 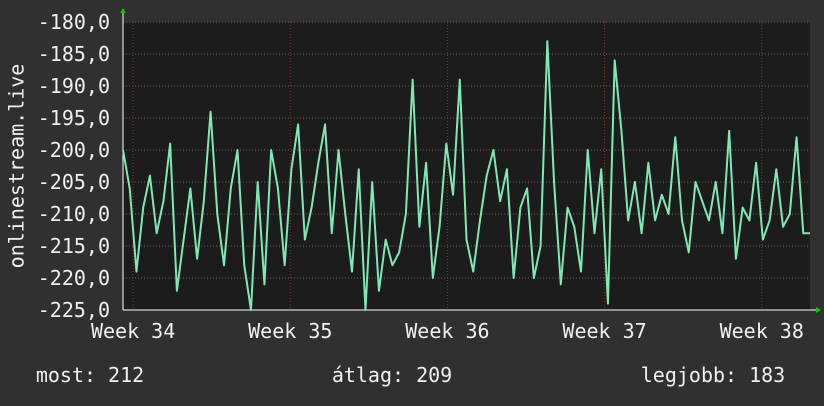 I want to click on footer-label: legjobb:, so click(x=689, y=375).